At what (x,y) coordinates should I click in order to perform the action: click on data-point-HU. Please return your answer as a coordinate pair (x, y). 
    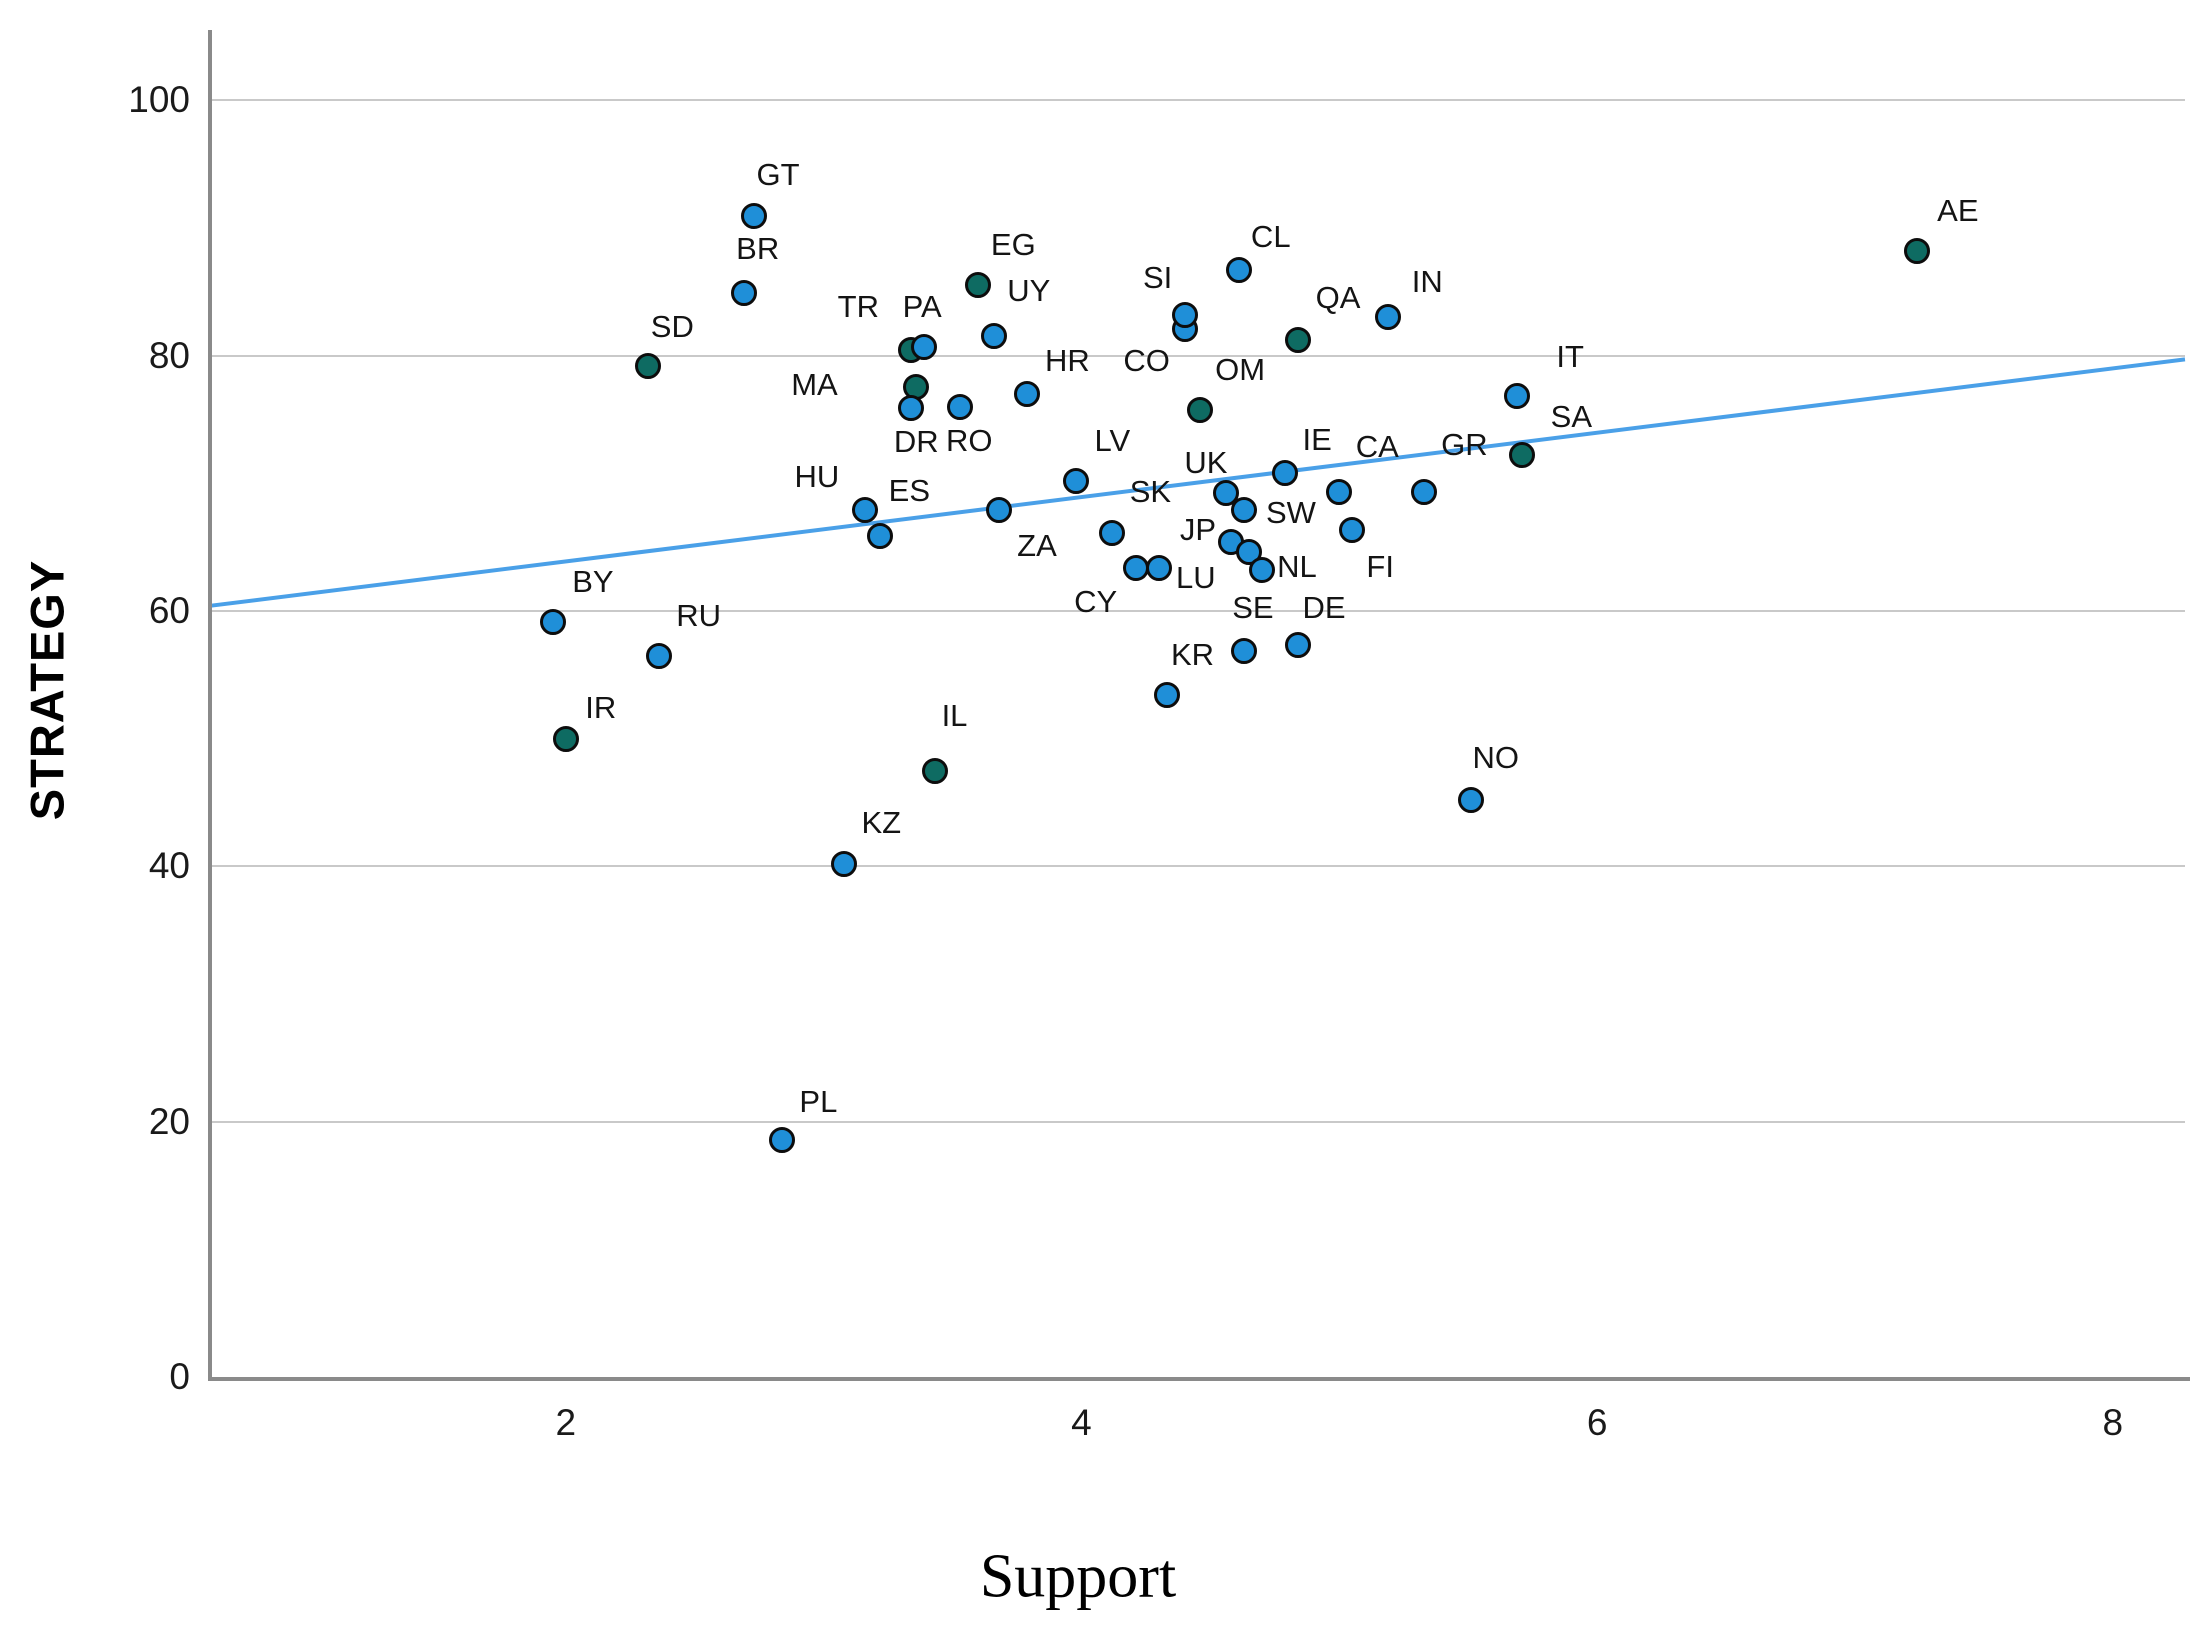
    Looking at the image, I should click on (864, 510).